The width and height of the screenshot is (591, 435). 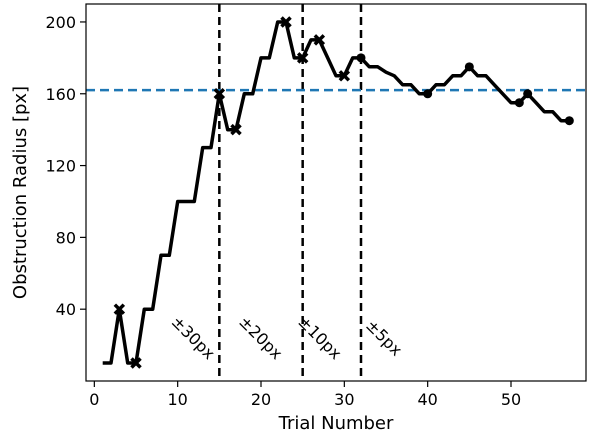 What do you see at coordinates (260, 337) in the screenshot?
I see `phase-label: ±20px` at bounding box center [260, 337].